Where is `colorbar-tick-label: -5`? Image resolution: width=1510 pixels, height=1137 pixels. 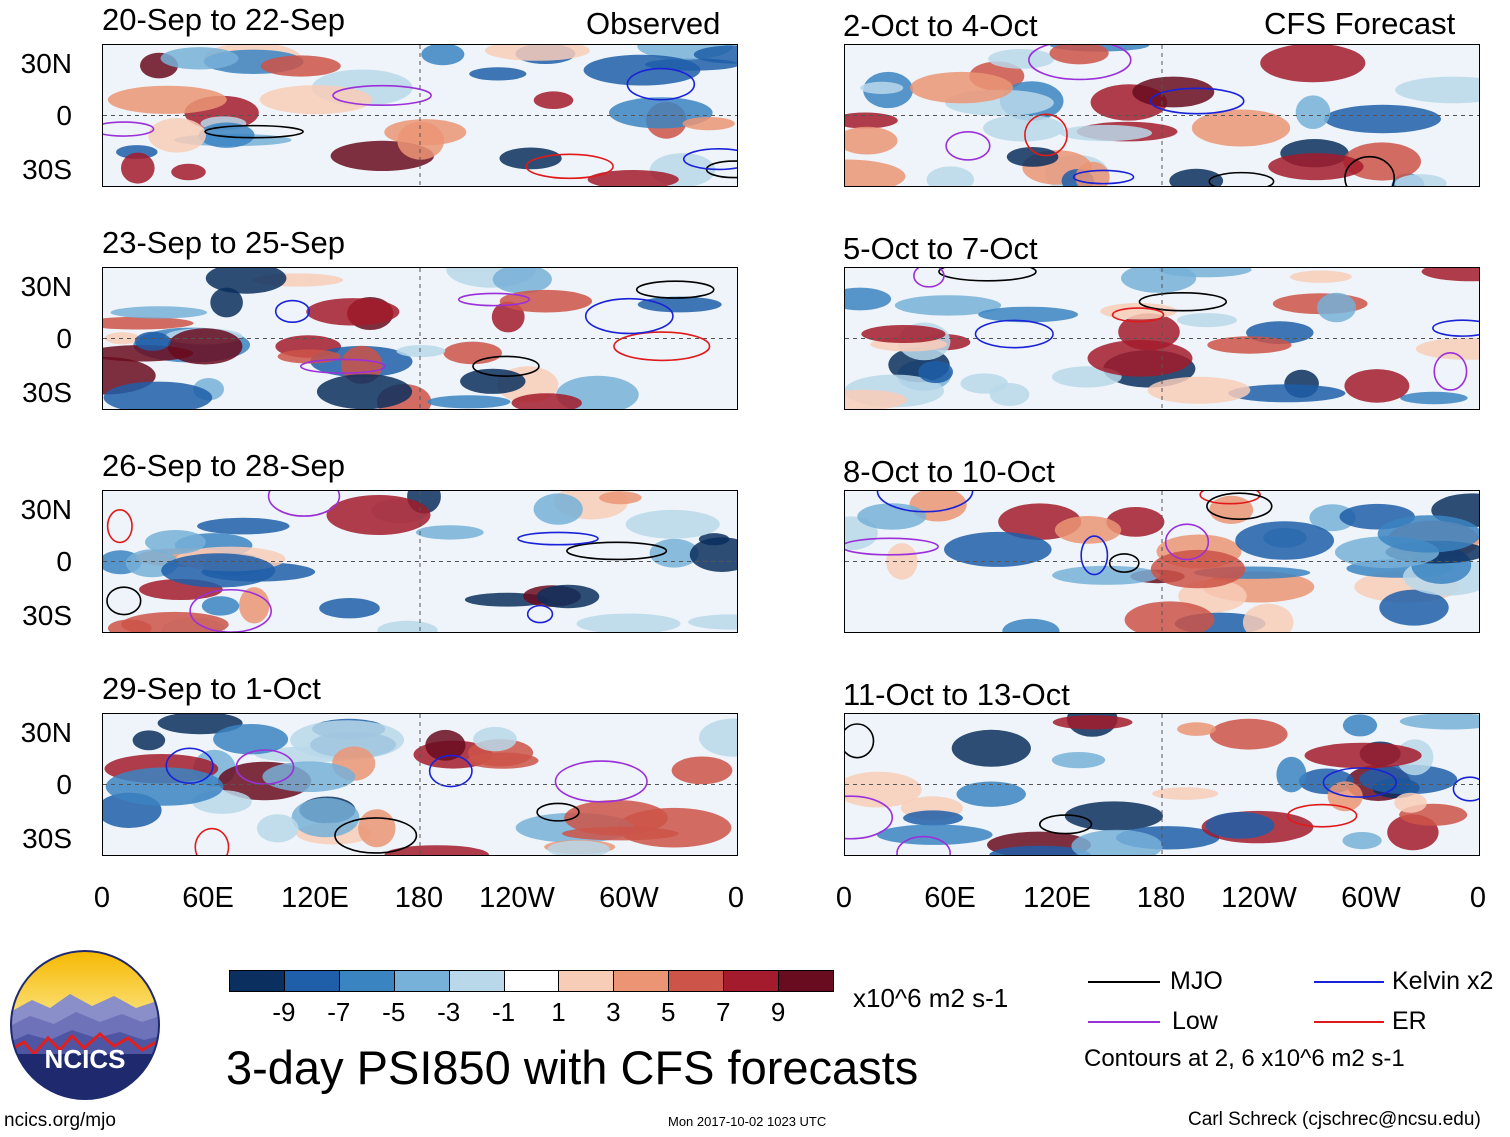
colorbar-tick-label: -5 is located at coordinates (394, 1012).